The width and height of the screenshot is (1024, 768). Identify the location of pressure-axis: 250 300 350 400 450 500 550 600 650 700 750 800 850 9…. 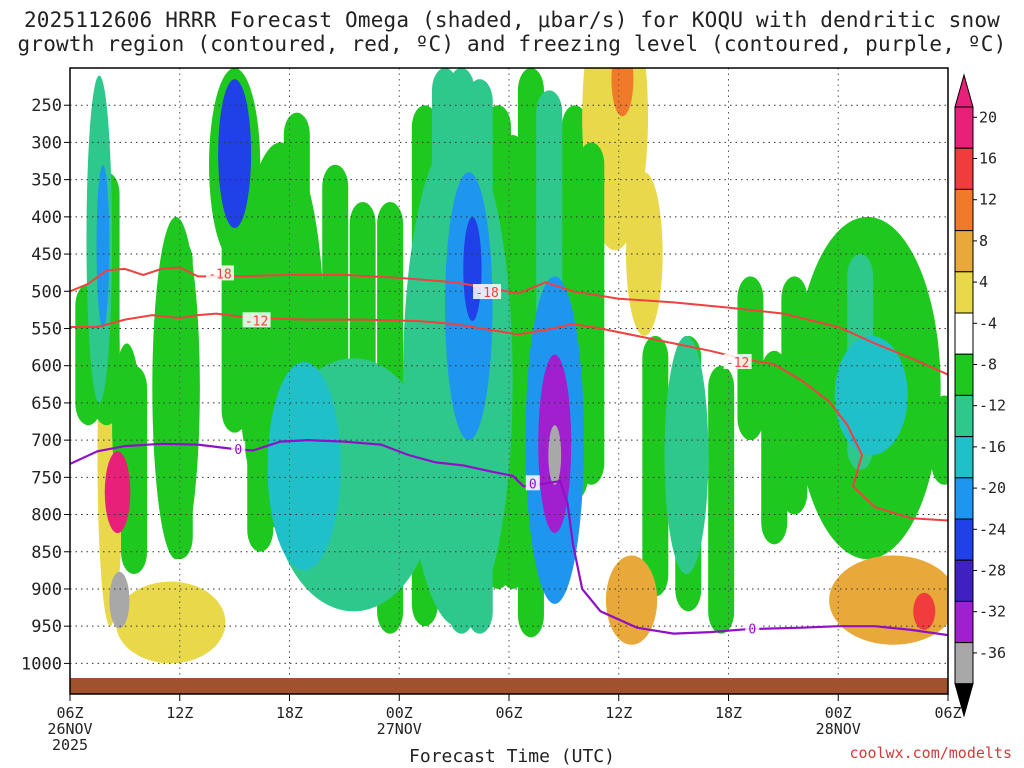
(45, 385).